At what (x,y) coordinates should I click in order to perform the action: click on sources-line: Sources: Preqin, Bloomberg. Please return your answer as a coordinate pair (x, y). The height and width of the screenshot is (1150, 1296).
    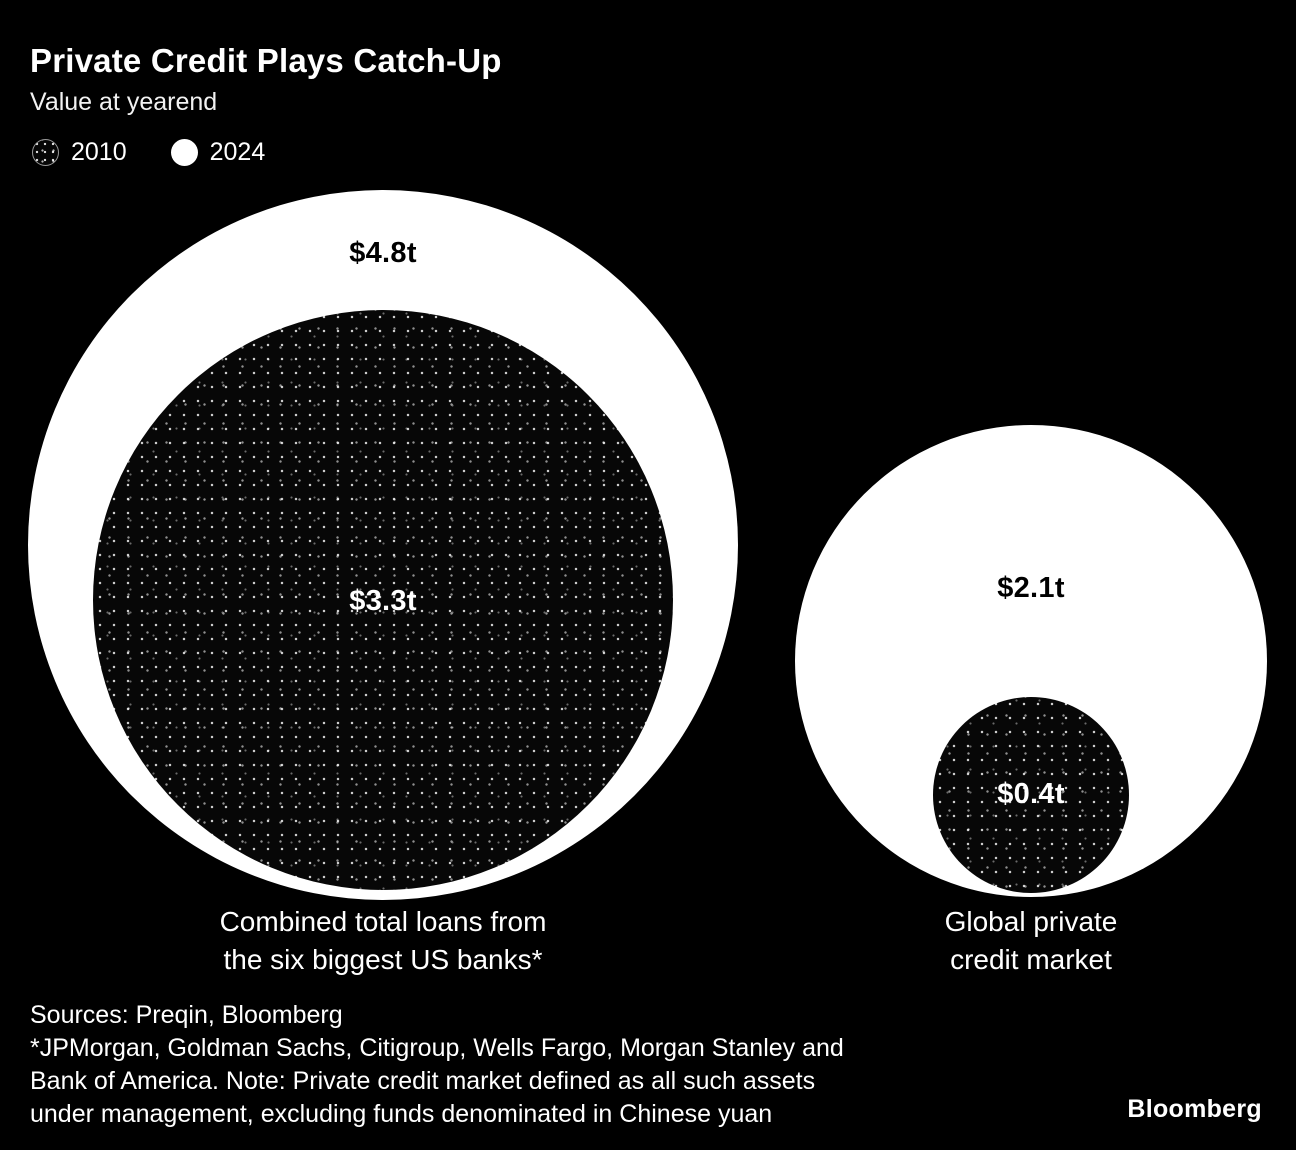
    Looking at the image, I should click on (186, 1015).